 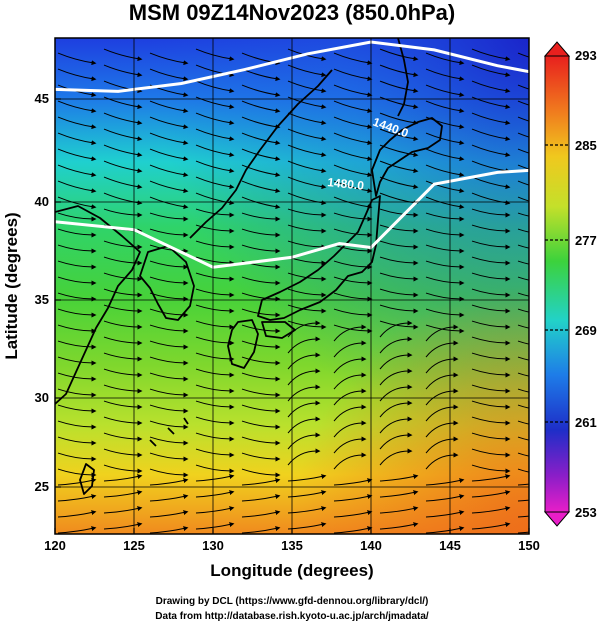 I want to click on colorbar-label: 293, so click(x=586, y=55).